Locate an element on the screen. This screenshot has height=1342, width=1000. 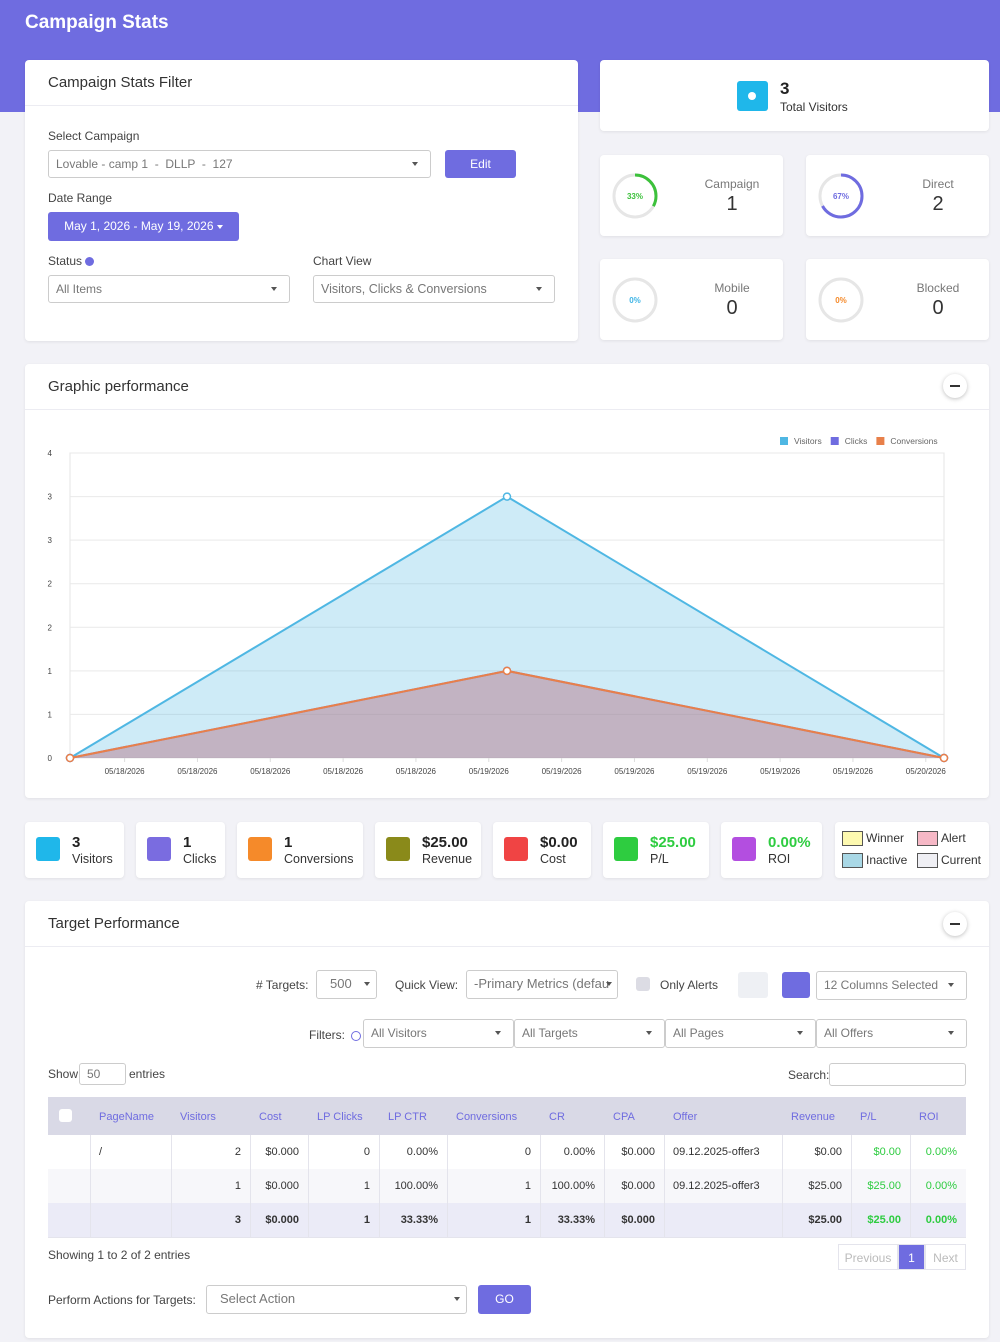
y-tick-label: 4 is located at coordinates (50, 453).